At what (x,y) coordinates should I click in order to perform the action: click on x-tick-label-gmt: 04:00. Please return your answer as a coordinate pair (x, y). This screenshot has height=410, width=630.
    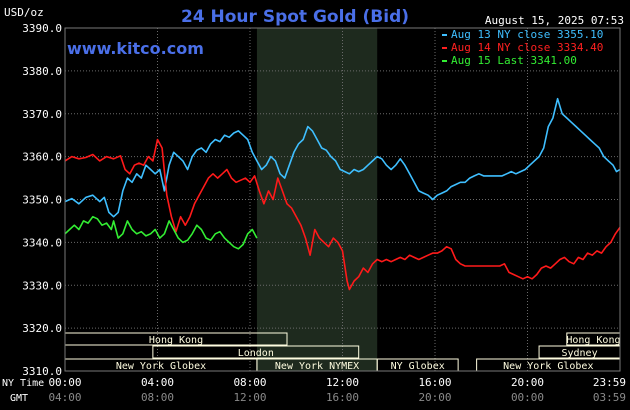
    Looking at the image, I should click on (64, 397).